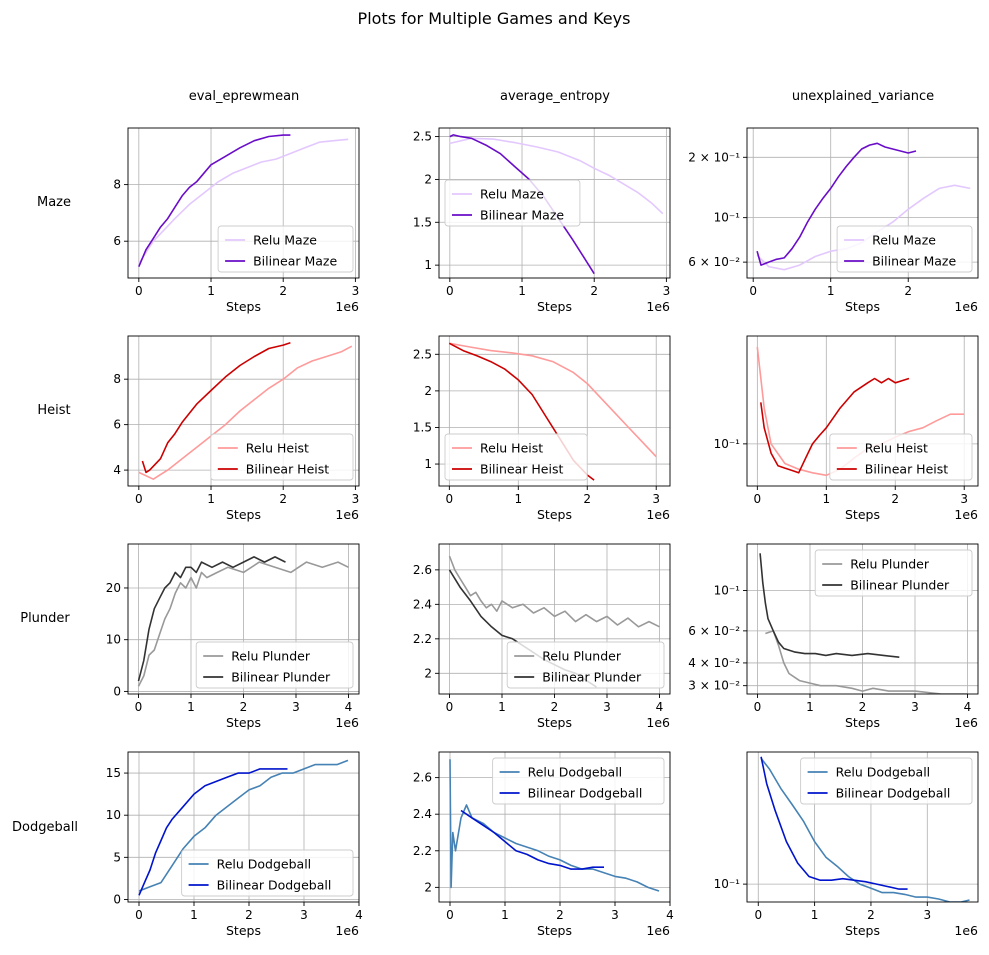  What do you see at coordinates (211, 619) in the screenshot?
I see `series-line-bilinear-plunder` at bounding box center [211, 619].